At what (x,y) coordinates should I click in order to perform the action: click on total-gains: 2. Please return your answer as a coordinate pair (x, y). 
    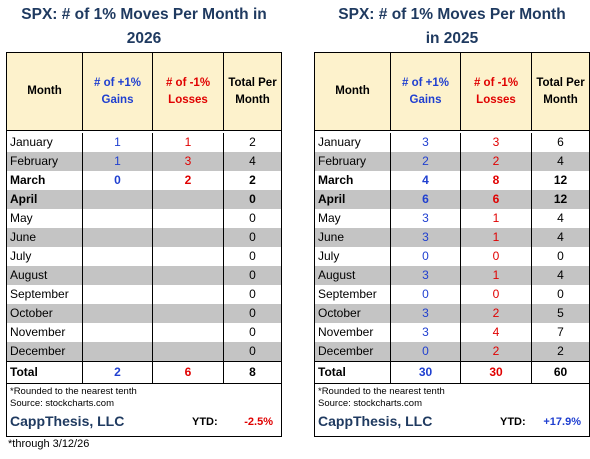
    Looking at the image, I should click on (118, 372).